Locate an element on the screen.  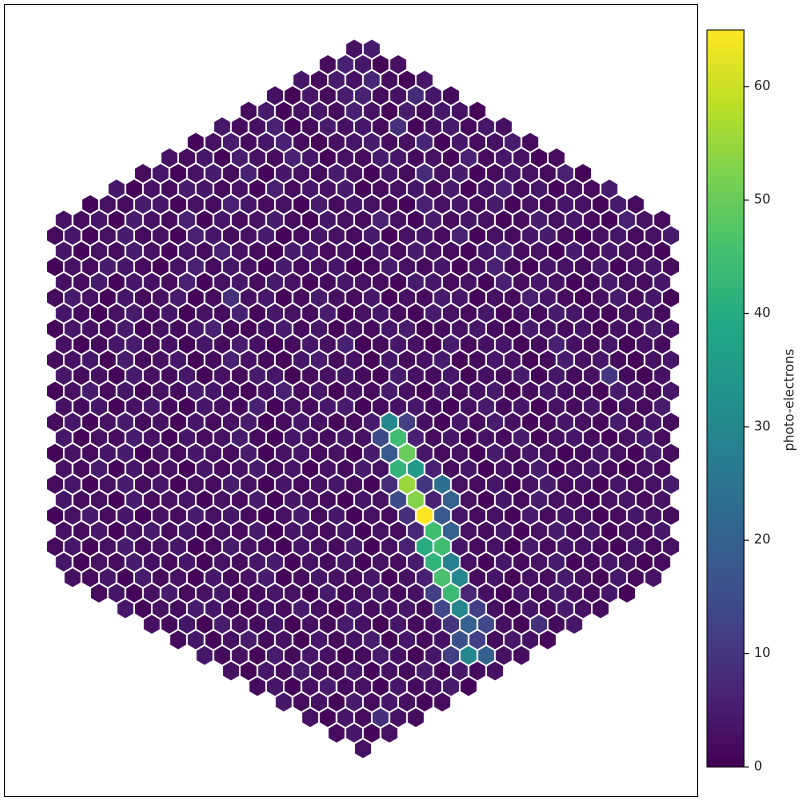
colorbar-tick-label: 10 is located at coordinates (762, 653).